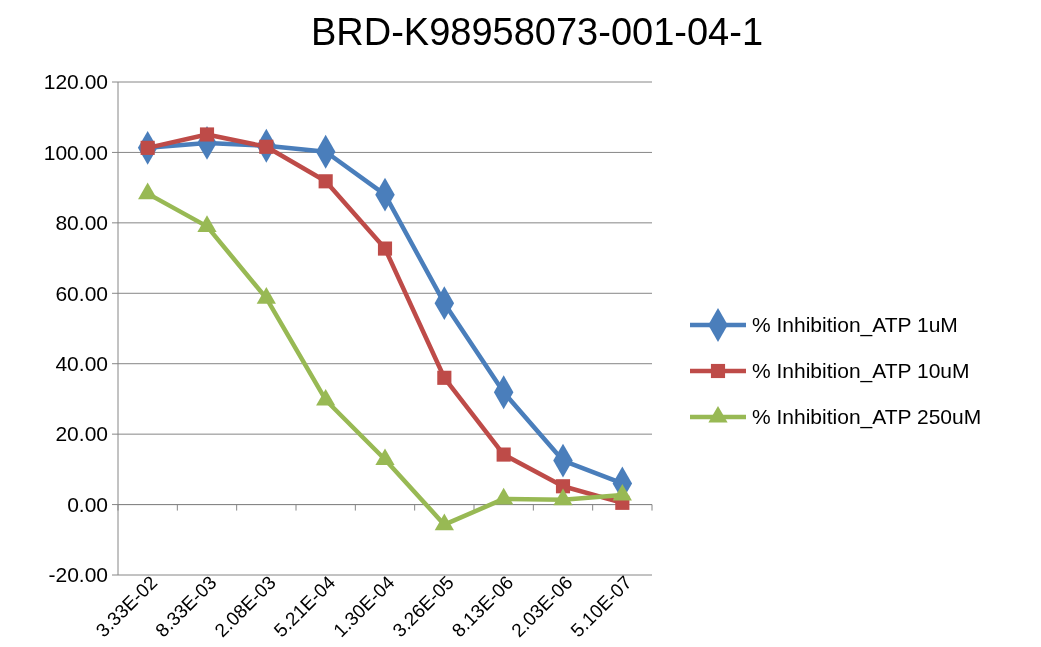 This screenshot has width=1041, height=647. What do you see at coordinates (81, 223) in the screenshot?
I see `y-tick-label: 80.00` at bounding box center [81, 223].